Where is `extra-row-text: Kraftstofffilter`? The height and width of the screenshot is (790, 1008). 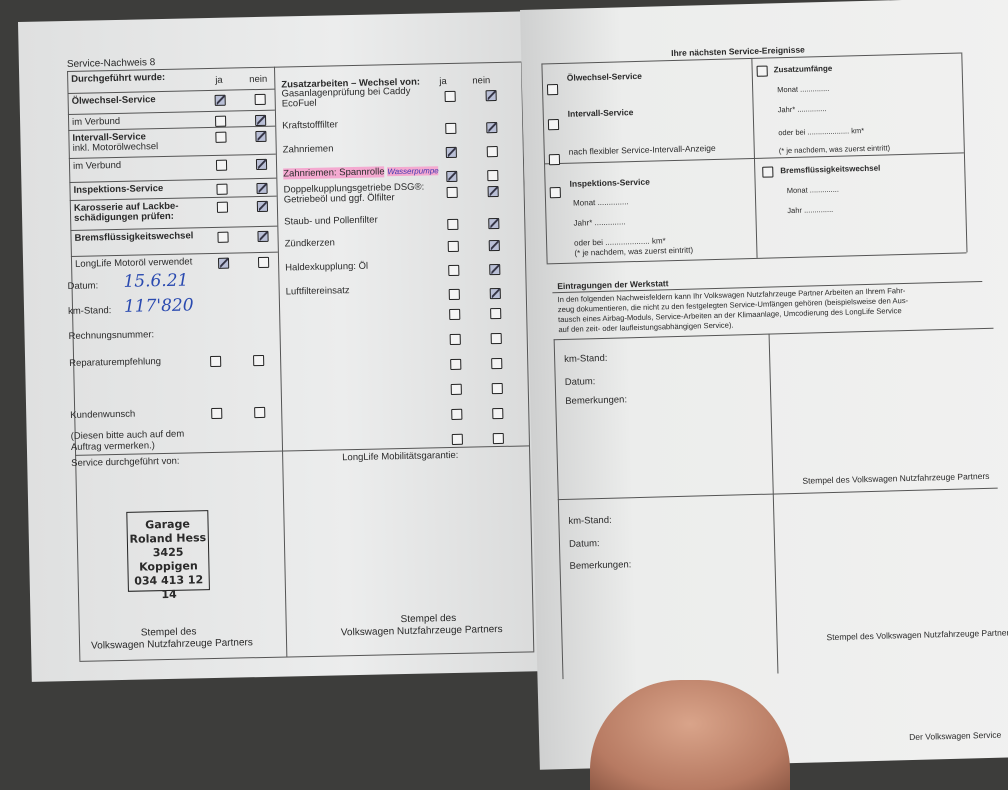
extra-row-text: Kraftstofffilter is located at coordinates (310, 125).